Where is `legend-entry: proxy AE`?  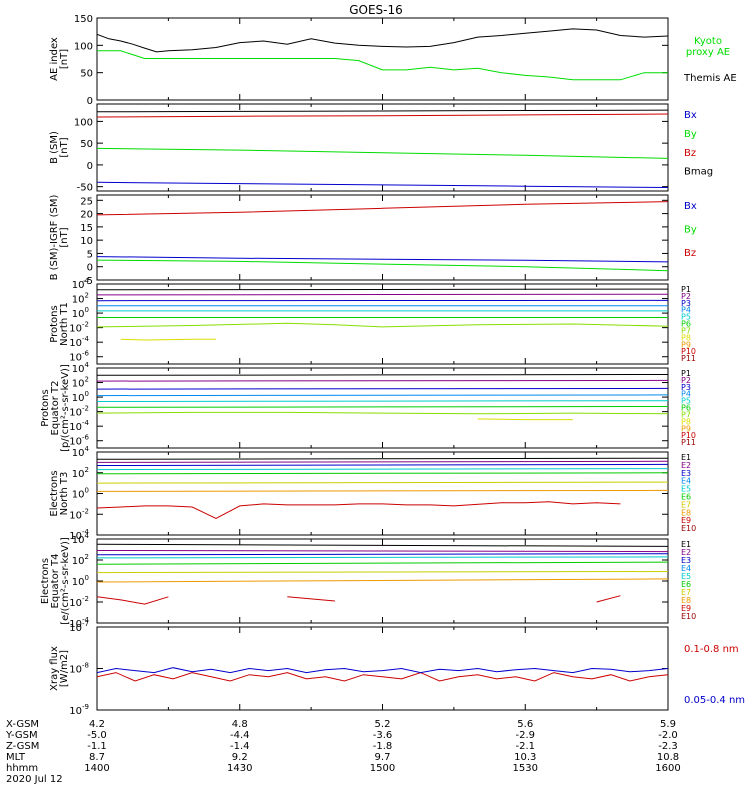 legend-entry: proxy AE is located at coordinates (708, 52).